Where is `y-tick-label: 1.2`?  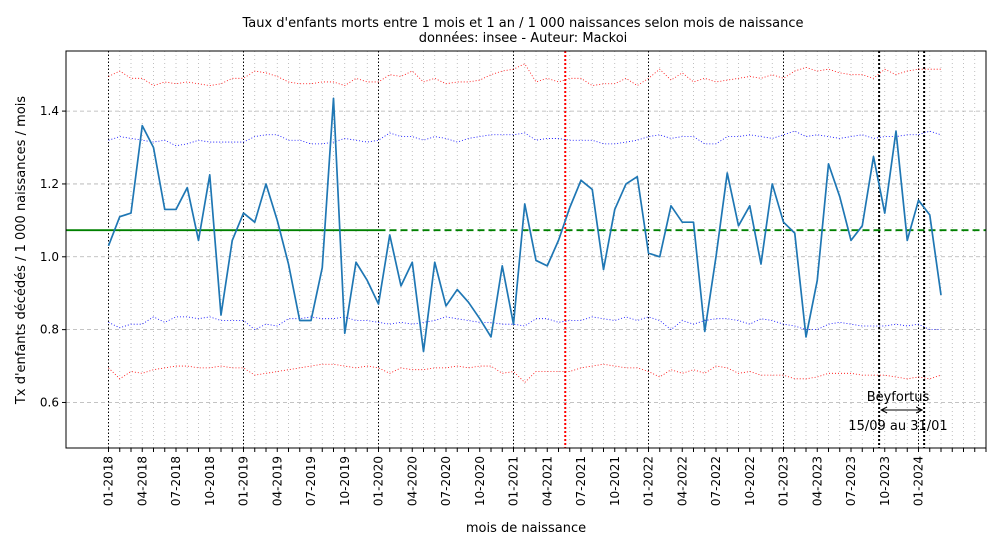 y-tick-label: 1.2 is located at coordinates (49, 184).